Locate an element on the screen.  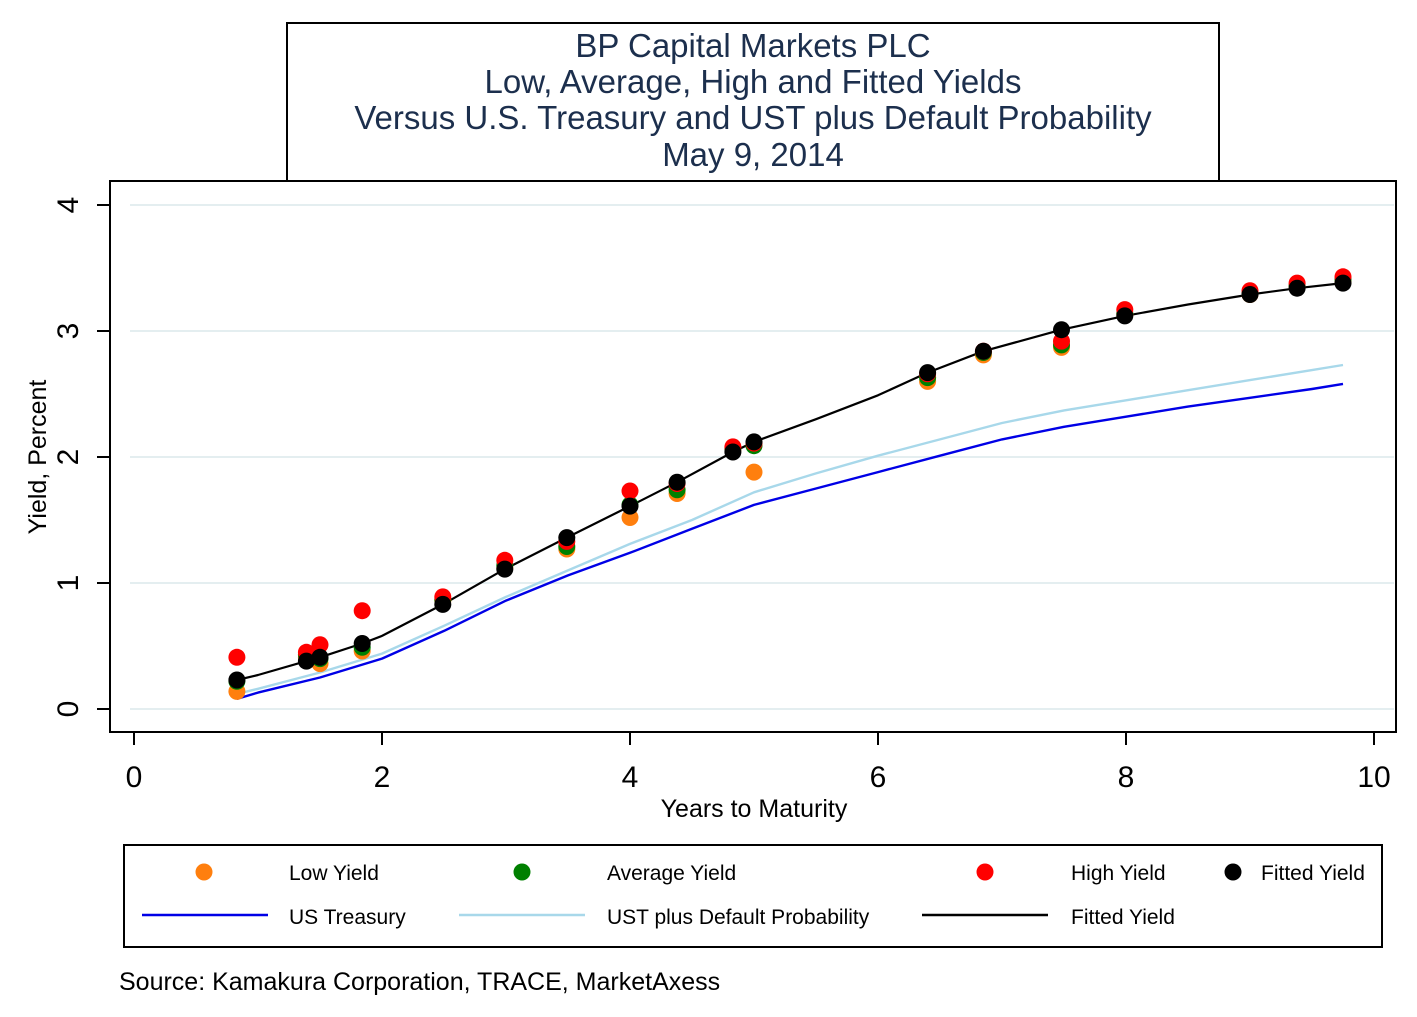
legend-label-high-yield: High Yield is located at coordinates (1118, 873).